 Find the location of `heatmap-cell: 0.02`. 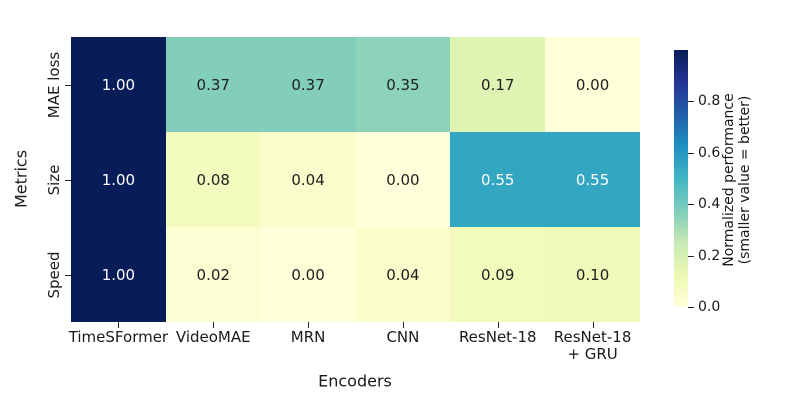

heatmap-cell: 0.02 is located at coordinates (213, 274).